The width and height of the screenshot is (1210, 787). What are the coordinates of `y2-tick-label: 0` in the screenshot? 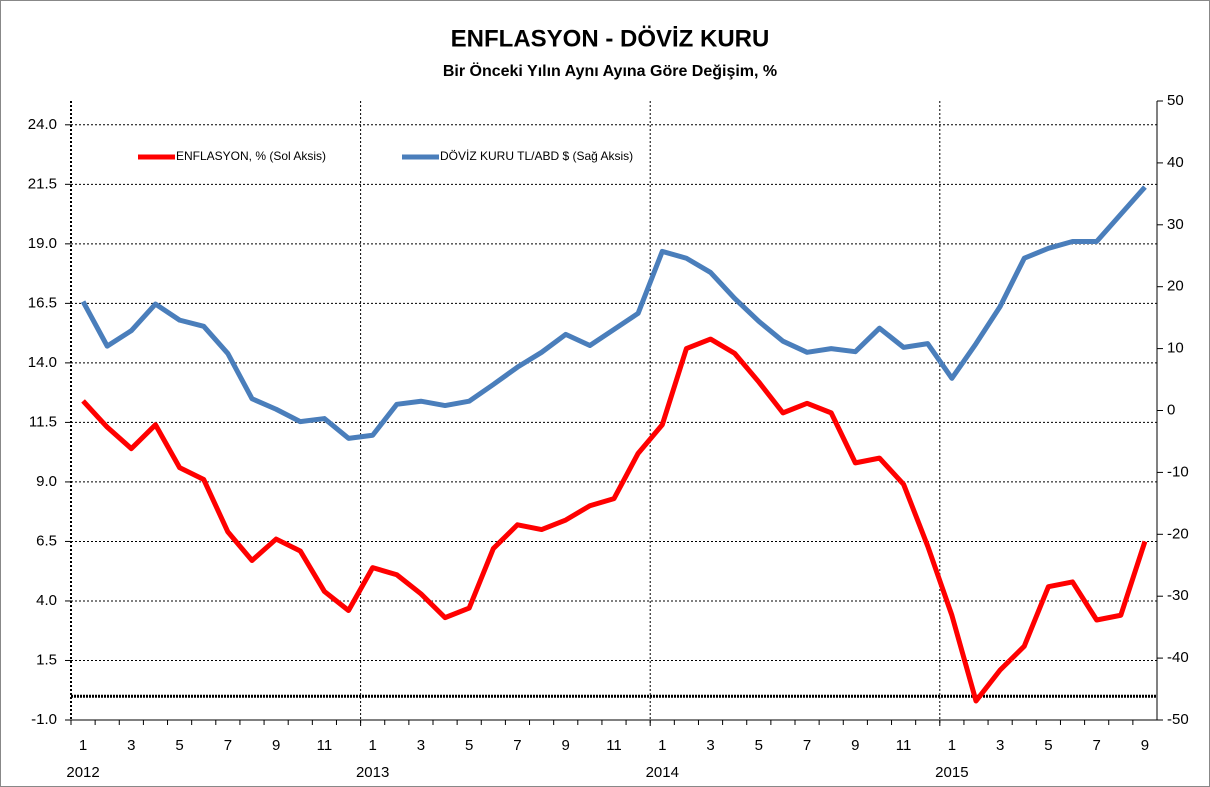 It's located at (1171, 409).